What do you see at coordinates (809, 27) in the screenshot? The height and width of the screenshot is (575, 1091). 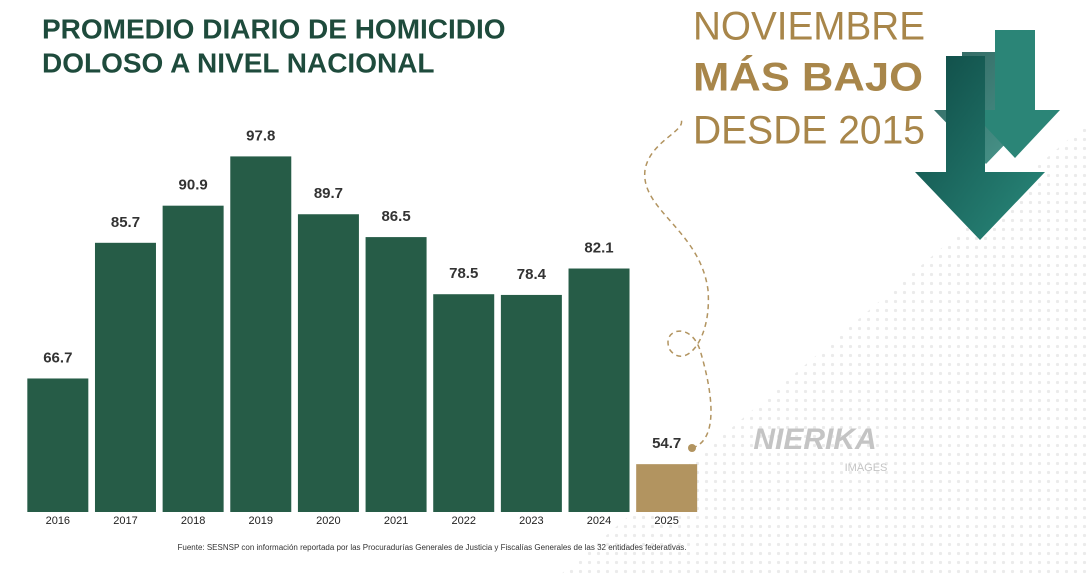 I see `annotation: NOVIEMBRE` at bounding box center [809, 27].